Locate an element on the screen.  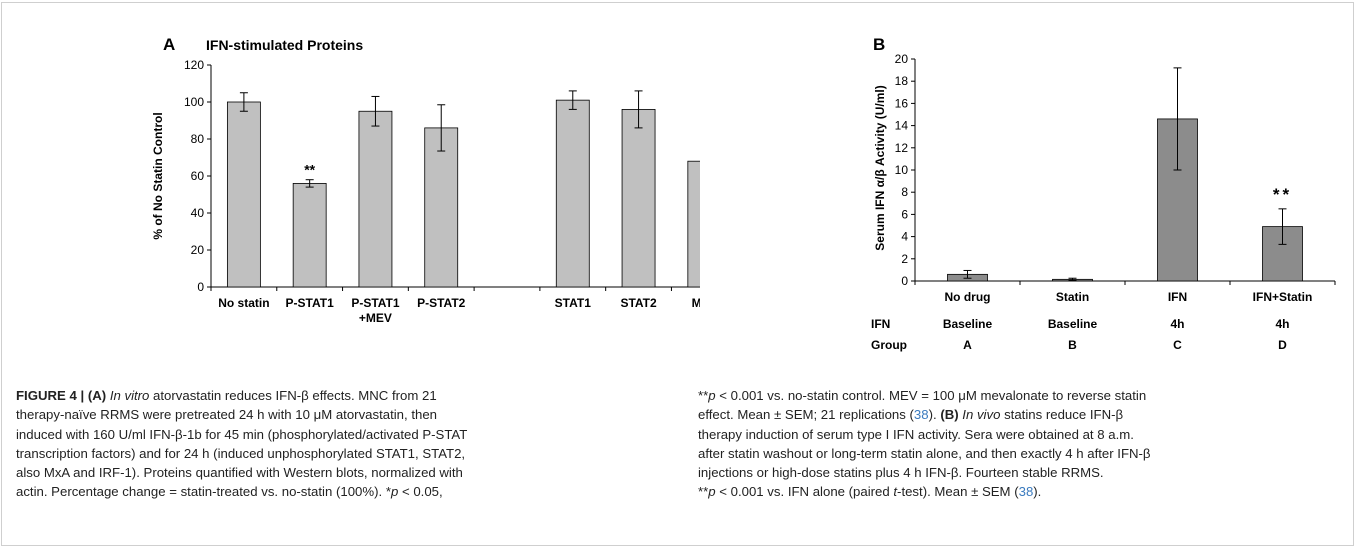
y-tick-label: 40 is located at coordinates (198, 213).